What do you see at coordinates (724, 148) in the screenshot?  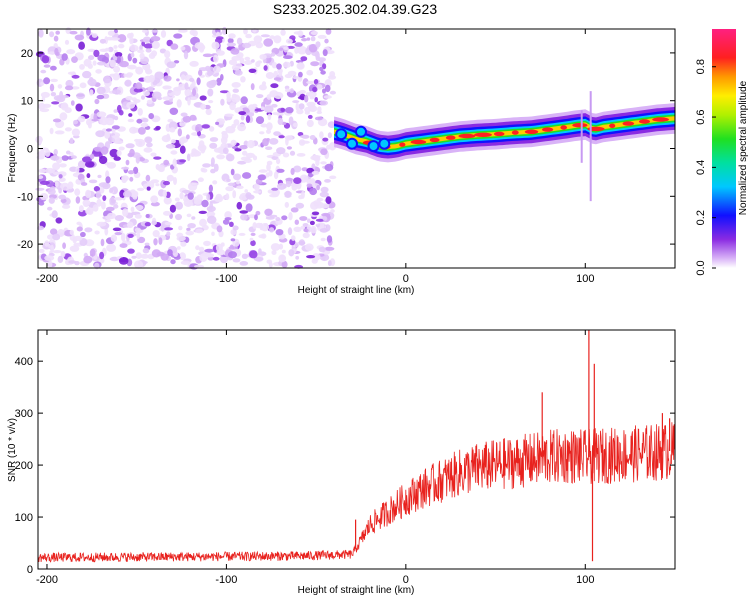 I see `colorbar-gradient` at bounding box center [724, 148].